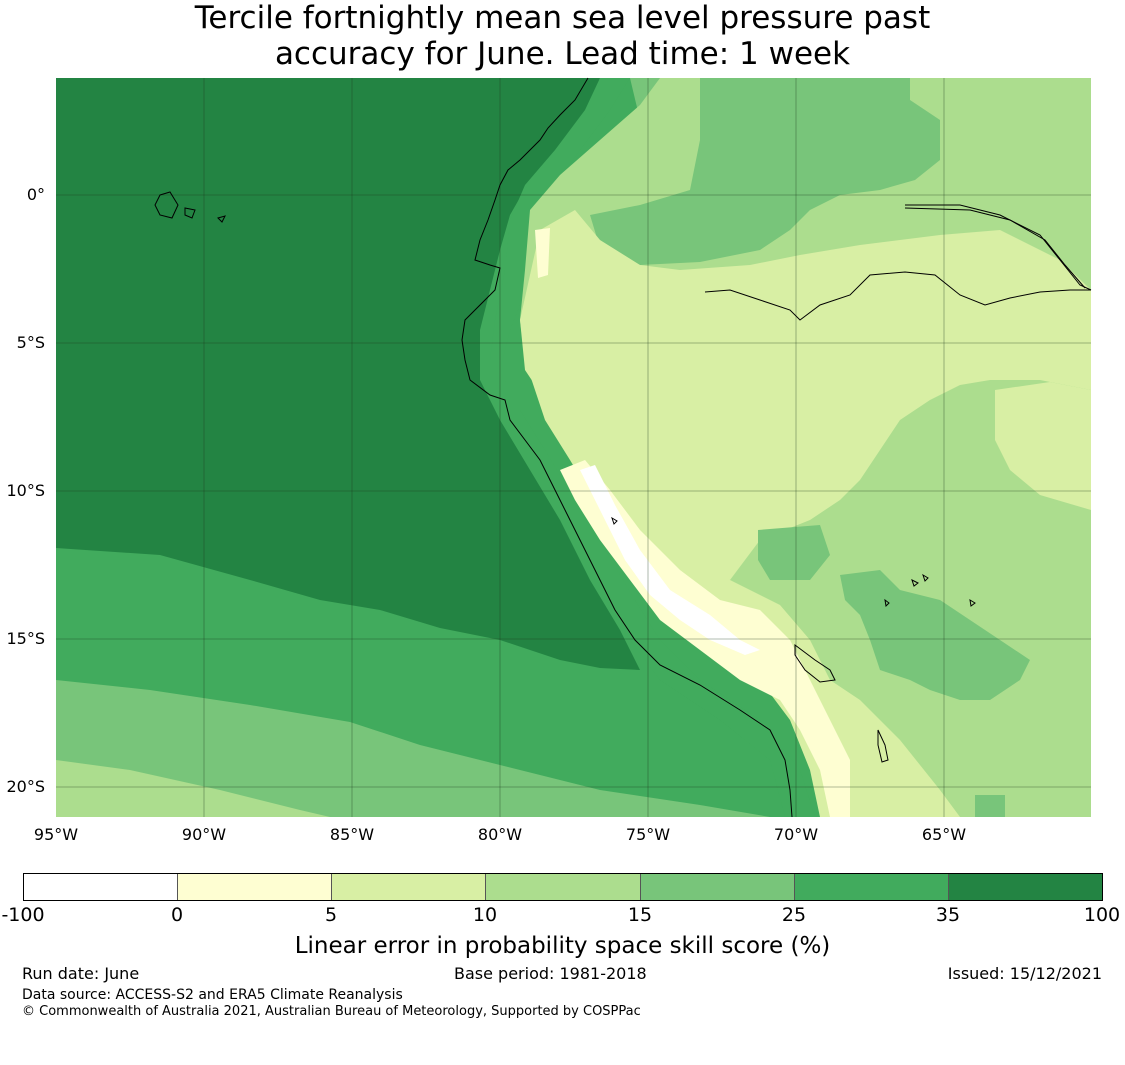 This screenshot has width=1125, height=1065. I want to click on colorbar-tick: -100, so click(23, 915).